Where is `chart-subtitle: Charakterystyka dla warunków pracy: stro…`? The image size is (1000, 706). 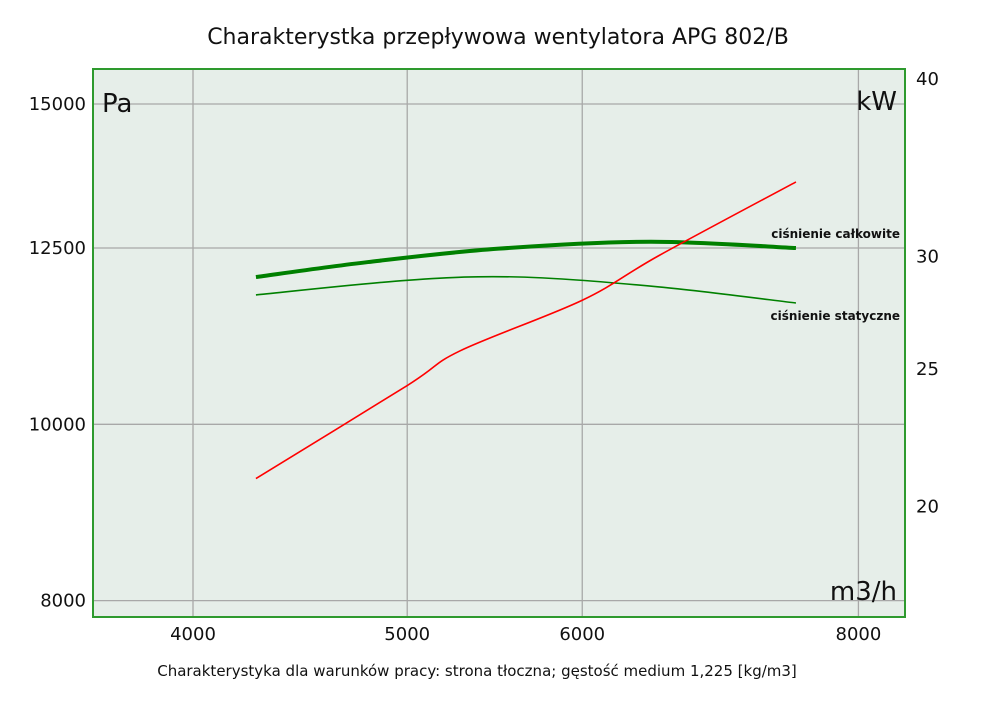 chart-subtitle: Charakterystyka dla warunków pracy: stro… is located at coordinates (477, 671).